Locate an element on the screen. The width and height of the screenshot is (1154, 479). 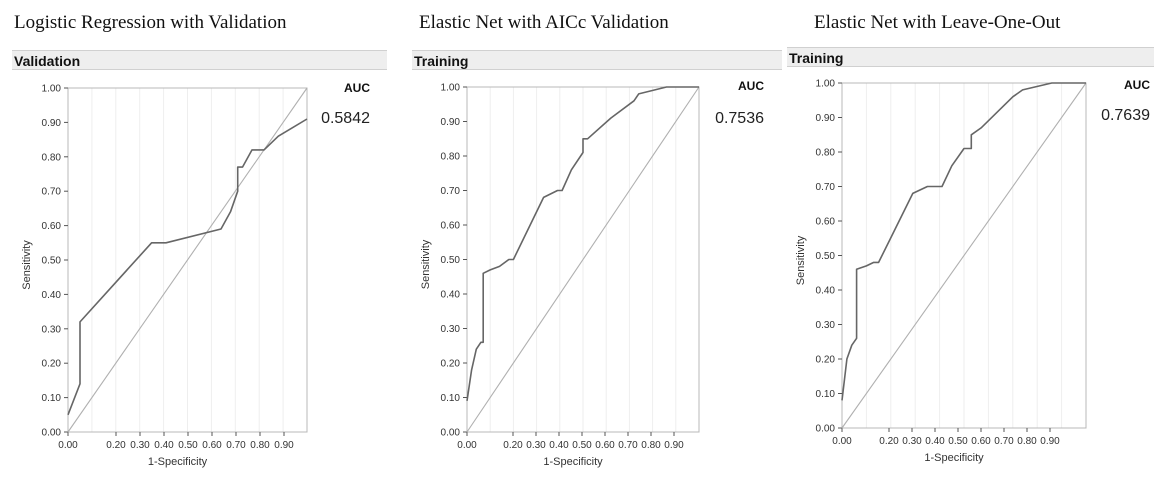
chart-title: Elastic Net with Leave-One-Out is located at coordinates (937, 22).